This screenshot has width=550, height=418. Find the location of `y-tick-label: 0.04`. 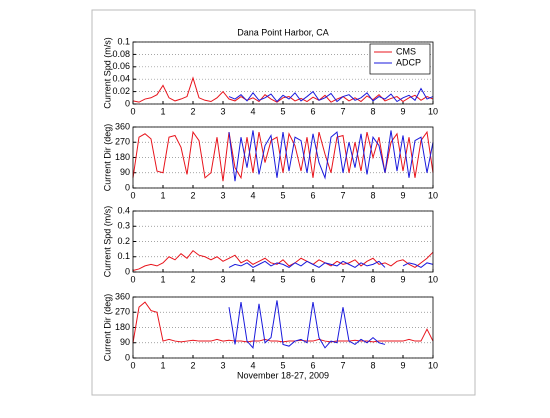

y-tick-label: 0.04 is located at coordinates (121, 79).